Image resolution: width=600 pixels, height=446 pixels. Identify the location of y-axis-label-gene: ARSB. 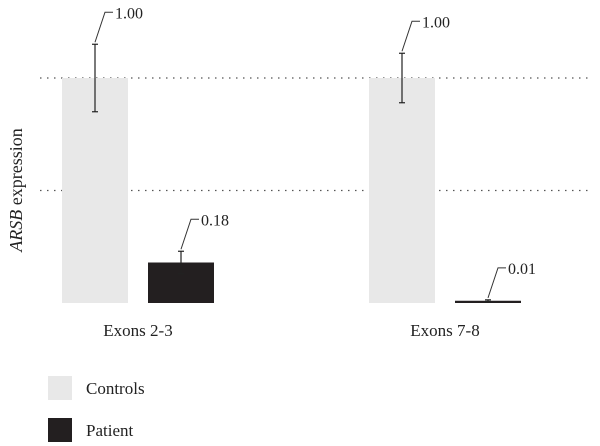
(16, 231).